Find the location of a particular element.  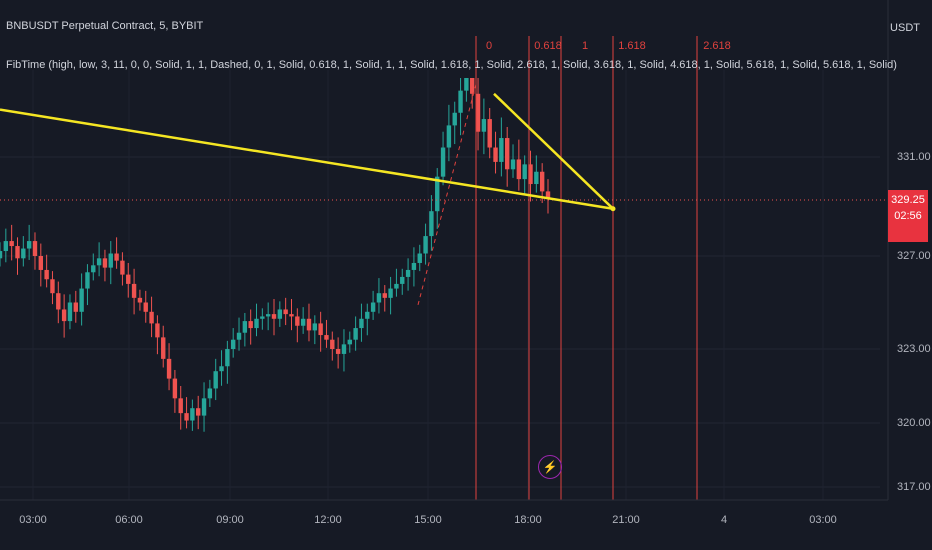

time-tick: 06:00 is located at coordinates (129, 520).